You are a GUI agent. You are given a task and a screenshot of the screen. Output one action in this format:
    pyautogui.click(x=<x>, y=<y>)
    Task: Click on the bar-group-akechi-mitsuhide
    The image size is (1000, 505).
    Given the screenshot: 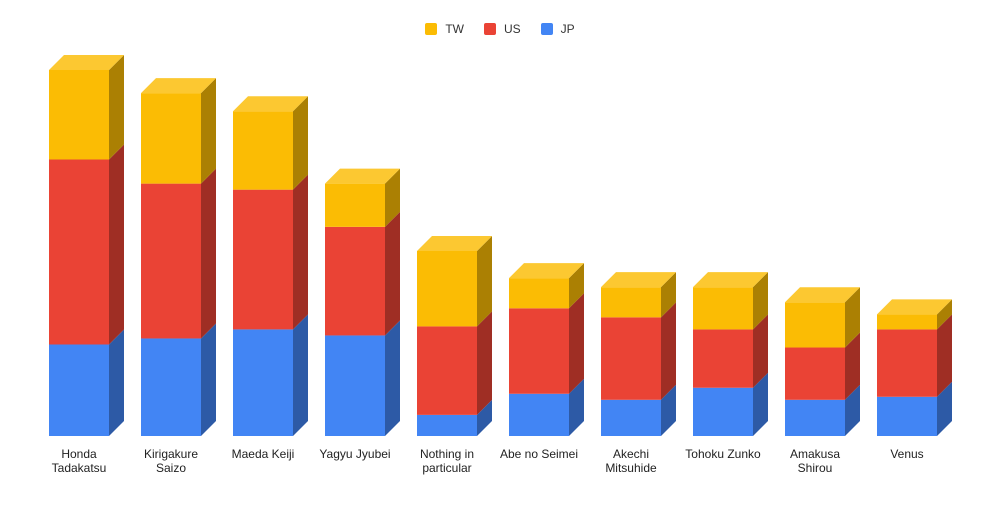 What is the action you would take?
    pyautogui.click(x=638, y=354)
    